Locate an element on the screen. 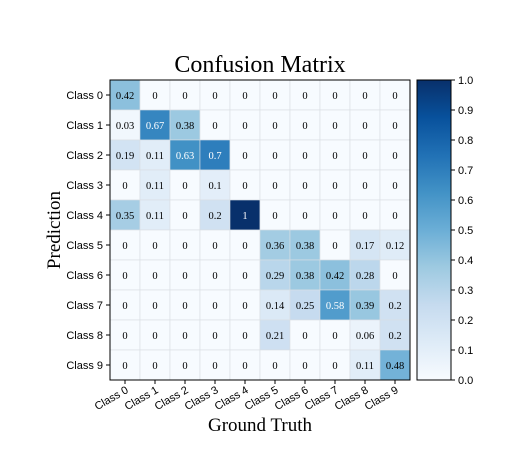  cell-value-label: 1 is located at coordinates (244, 216).